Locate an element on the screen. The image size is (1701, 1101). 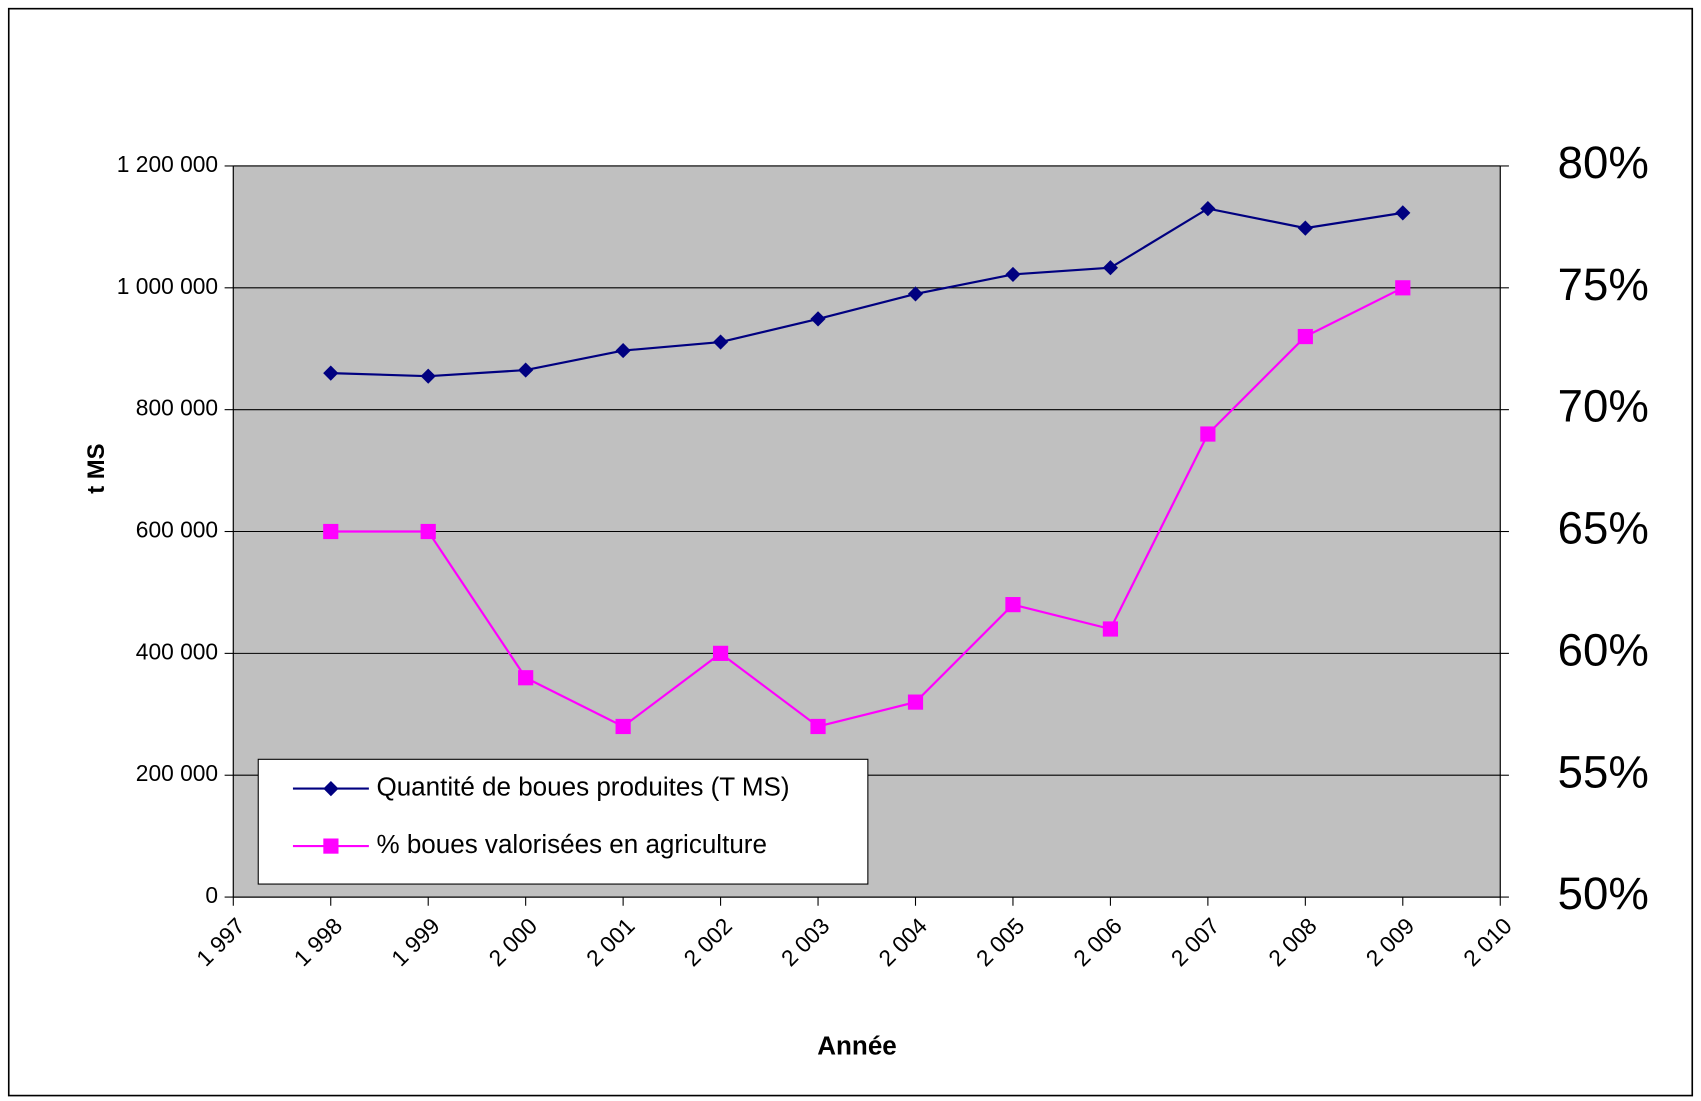
y2-tick-label: 80% is located at coordinates (1603, 162).